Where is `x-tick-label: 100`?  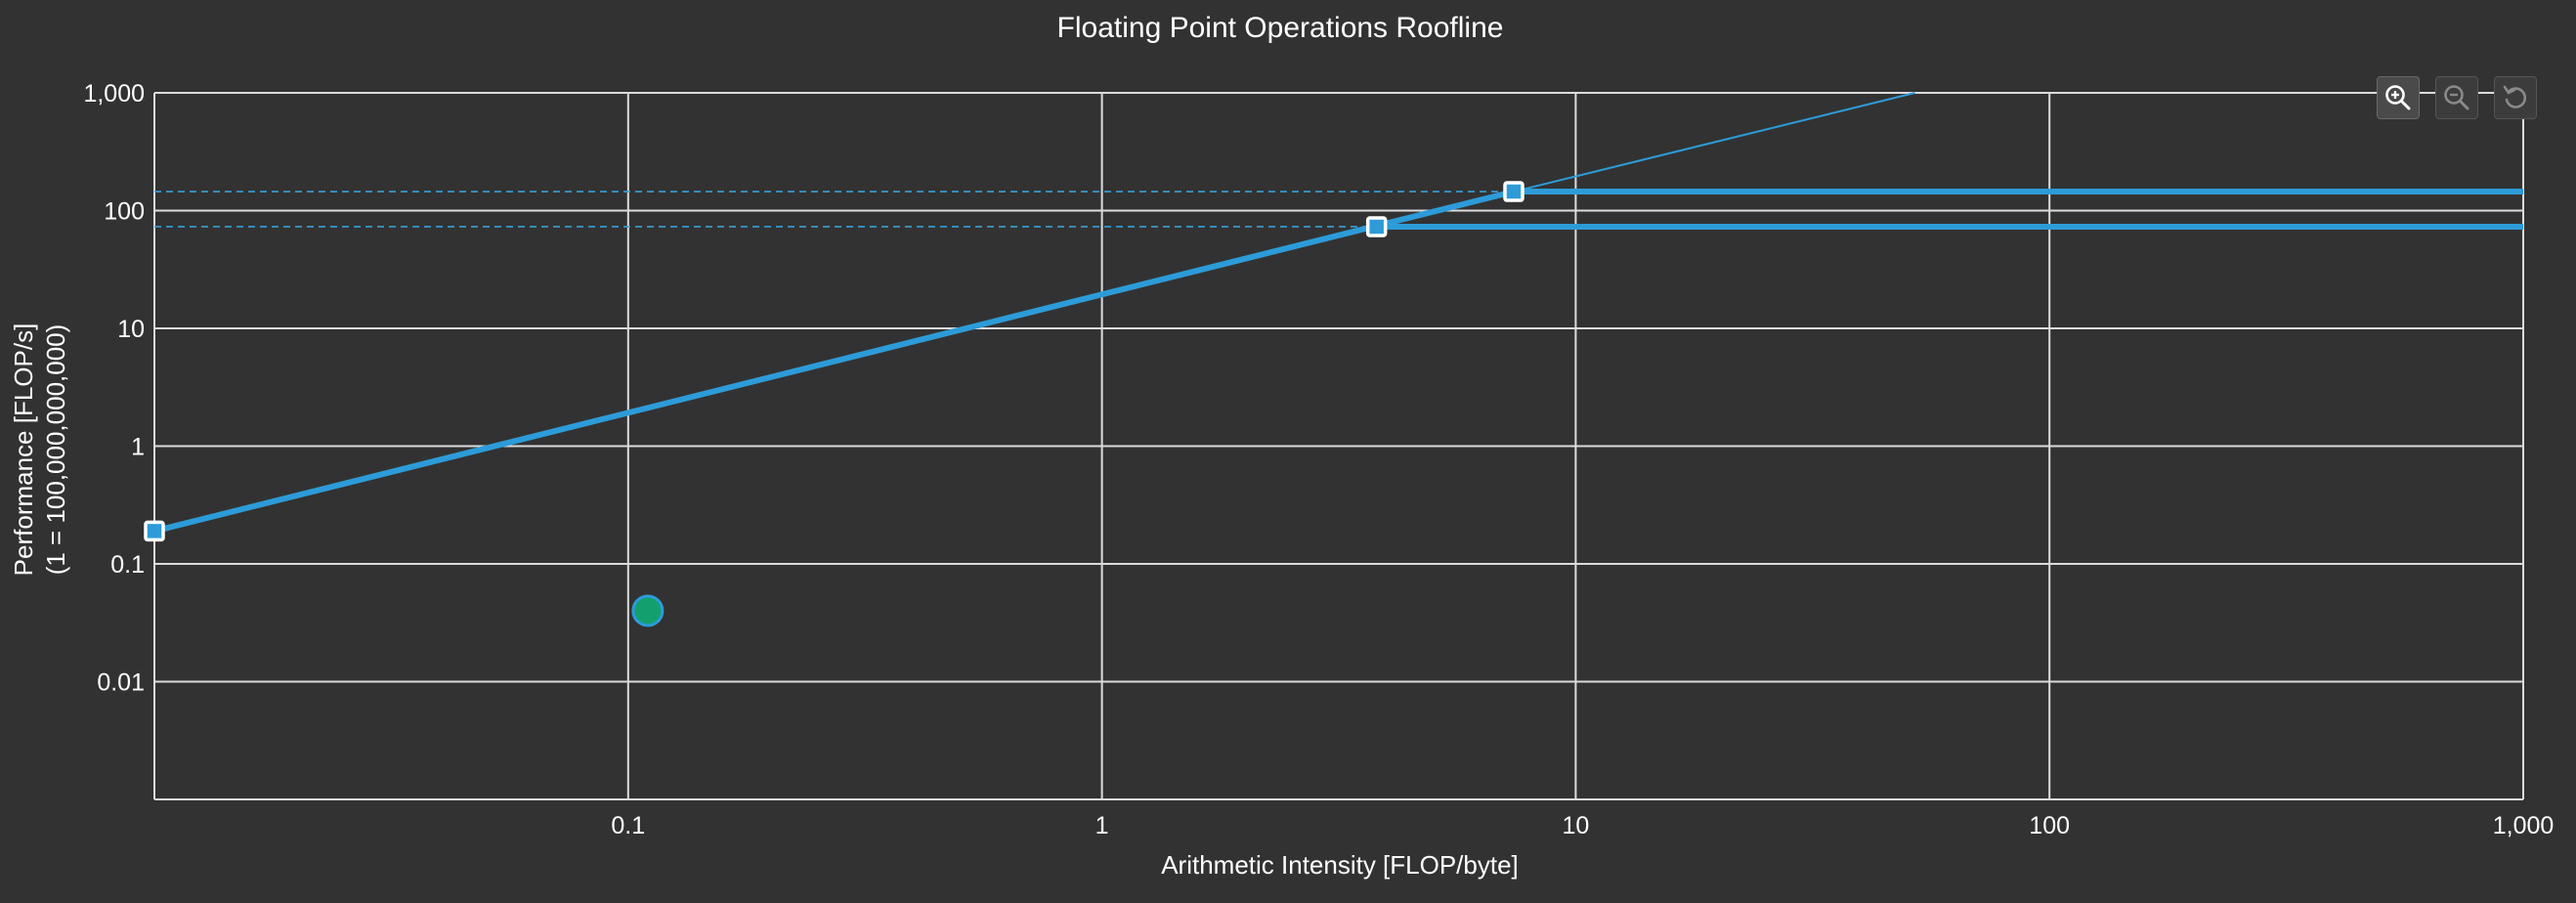 x-tick-label: 100 is located at coordinates (2049, 826).